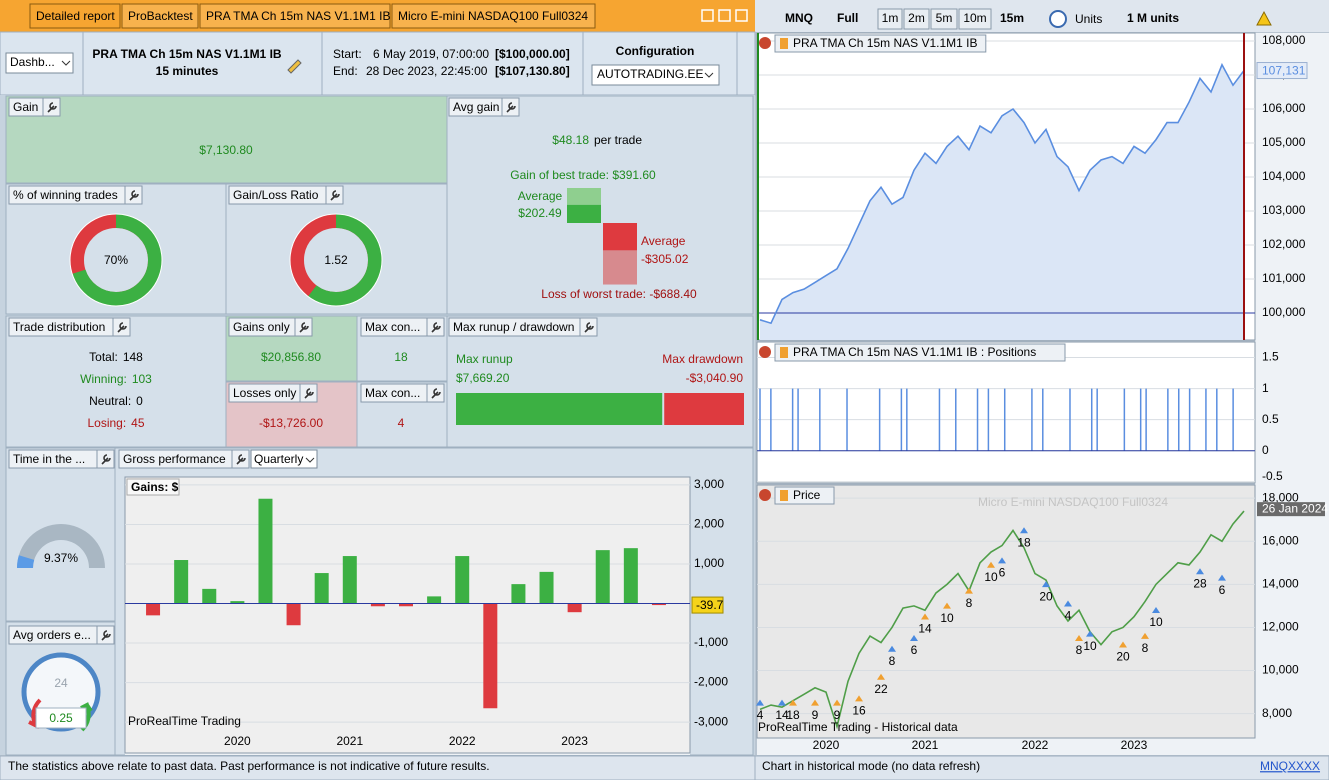  I want to click on y-tick-label: 108,000, so click(1284, 40).